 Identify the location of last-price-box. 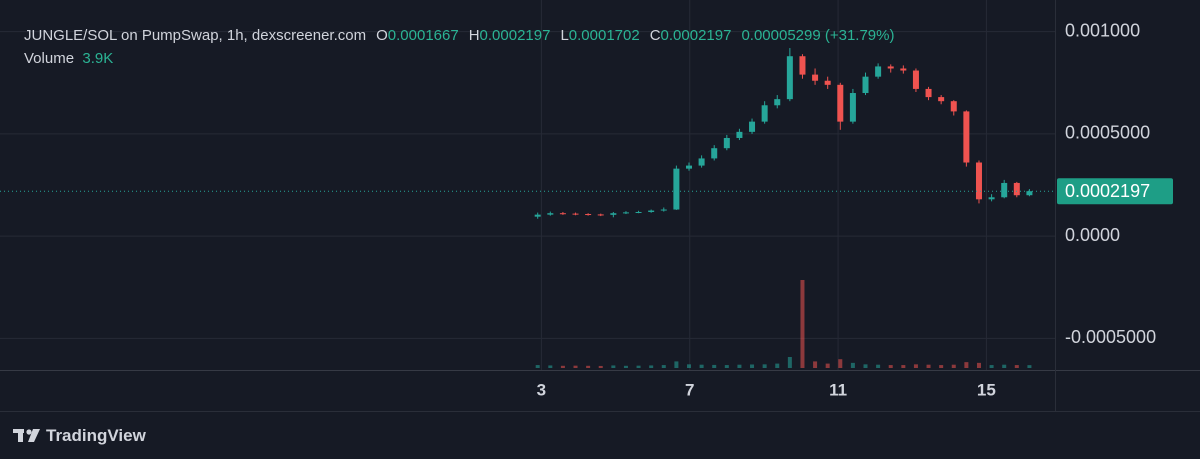
(1115, 191).